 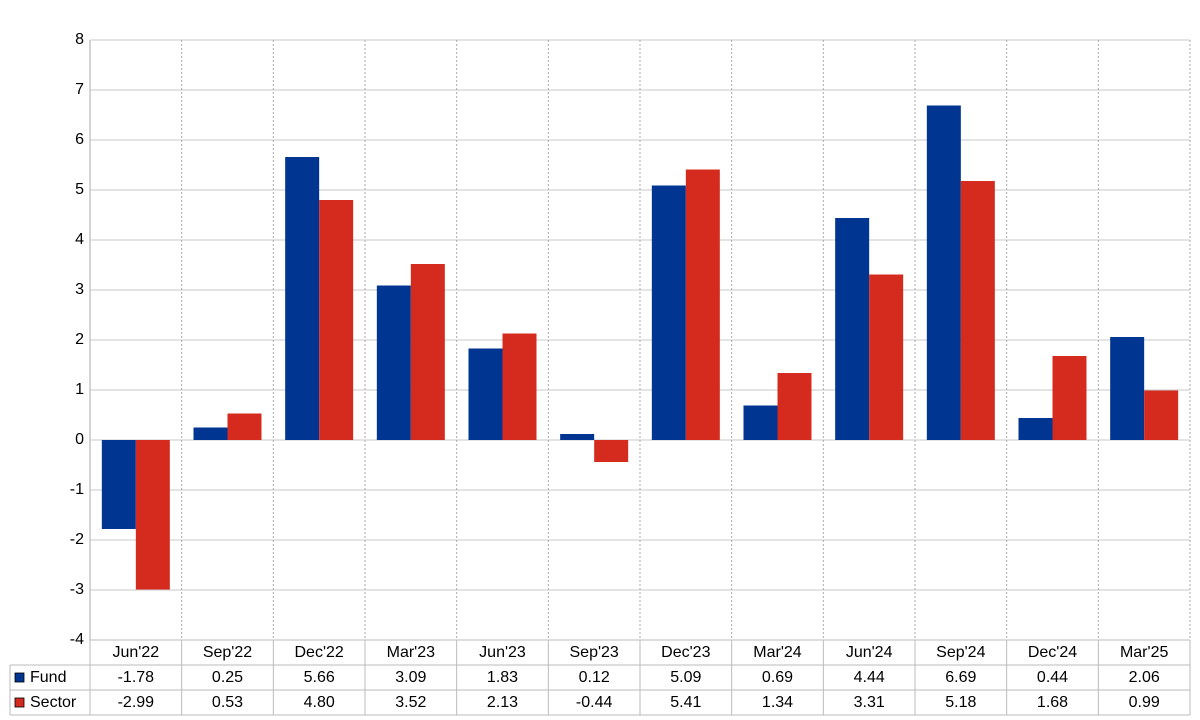 What do you see at coordinates (1052, 677) in the screenshot?
I see `table-value: 0.44` at bounding box center [1052, 677].